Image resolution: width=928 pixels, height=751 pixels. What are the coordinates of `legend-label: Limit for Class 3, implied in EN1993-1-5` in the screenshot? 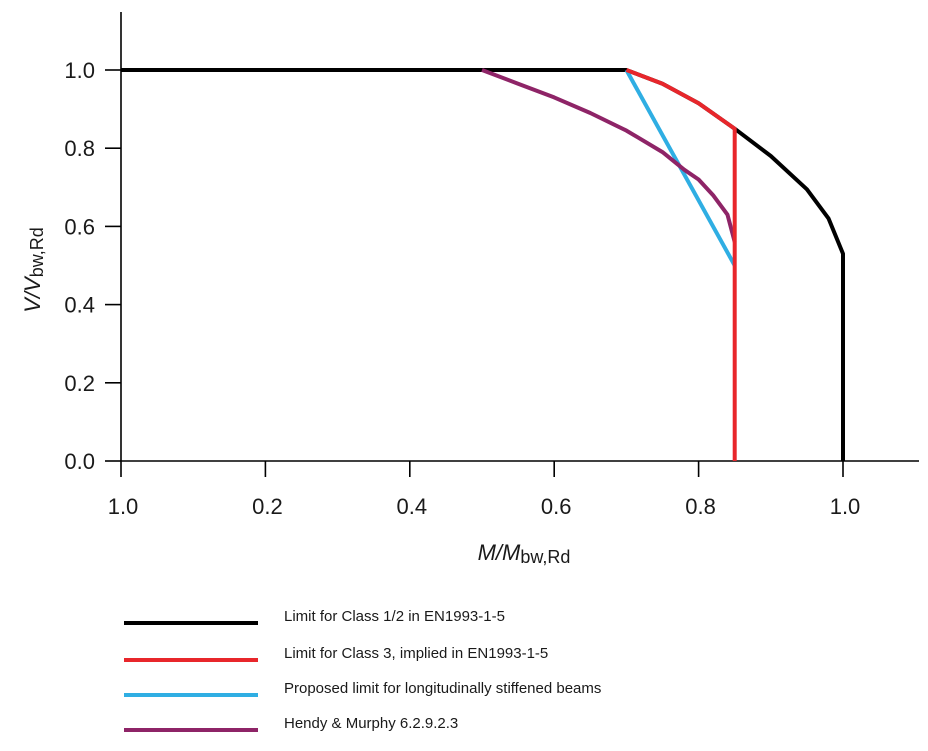 It's located at (416, 653).